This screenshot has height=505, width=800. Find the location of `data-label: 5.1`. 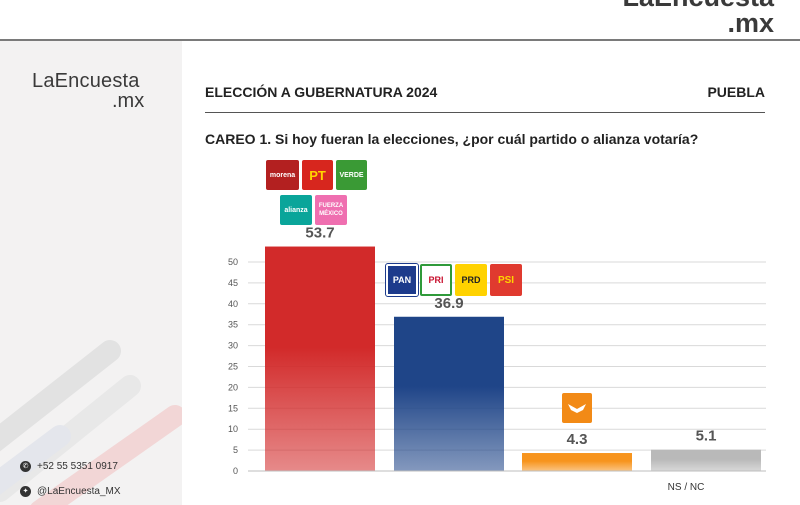

data-label: 5.1 is located at coordinates (706, 436).